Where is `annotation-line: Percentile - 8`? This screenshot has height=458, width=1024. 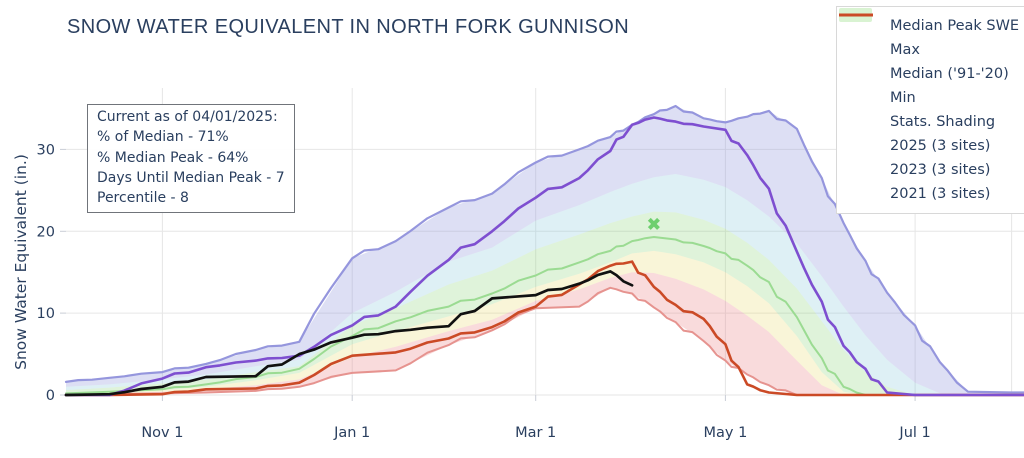 annotation-line: Percentile - 8 is located at coordinates (143, 198).